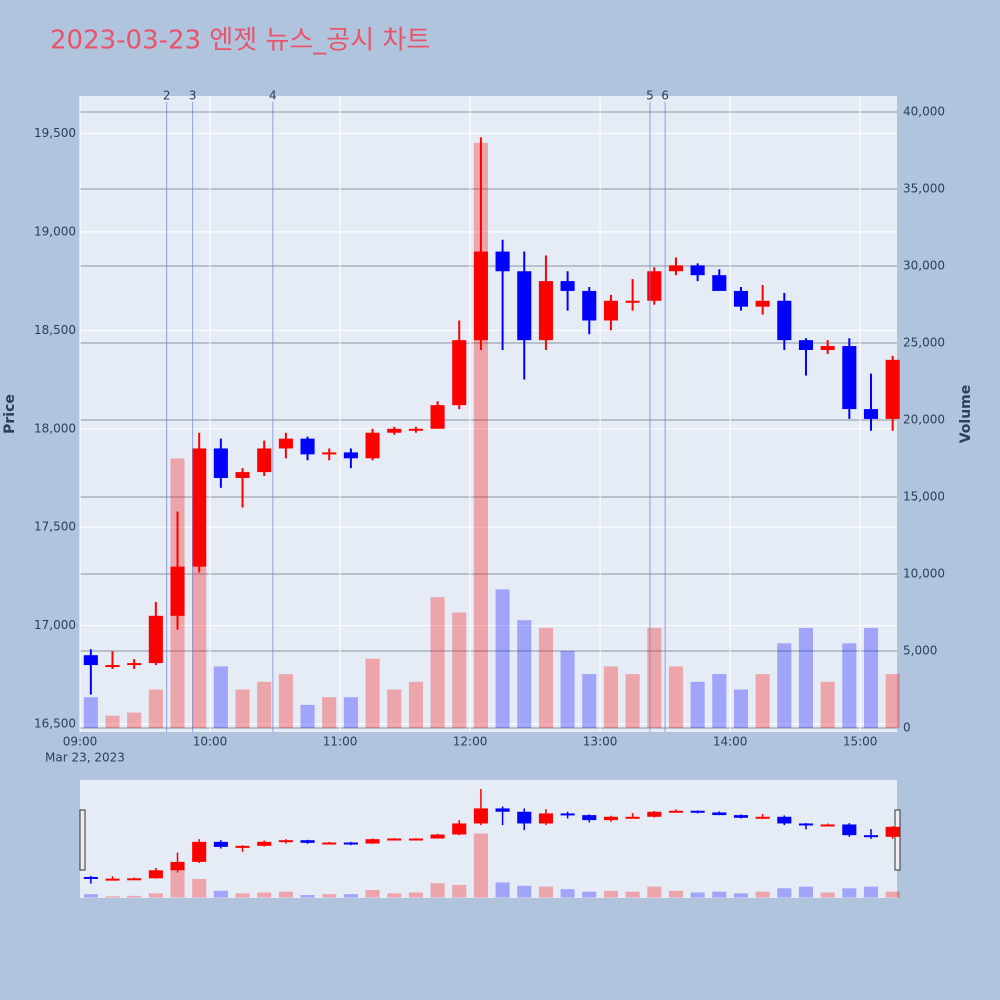 This screenshot has width=1000, height=1000. Describe the element at coordinates (600, 742) in the screenshot. I see `x-tick-label: 13:00` at that location.